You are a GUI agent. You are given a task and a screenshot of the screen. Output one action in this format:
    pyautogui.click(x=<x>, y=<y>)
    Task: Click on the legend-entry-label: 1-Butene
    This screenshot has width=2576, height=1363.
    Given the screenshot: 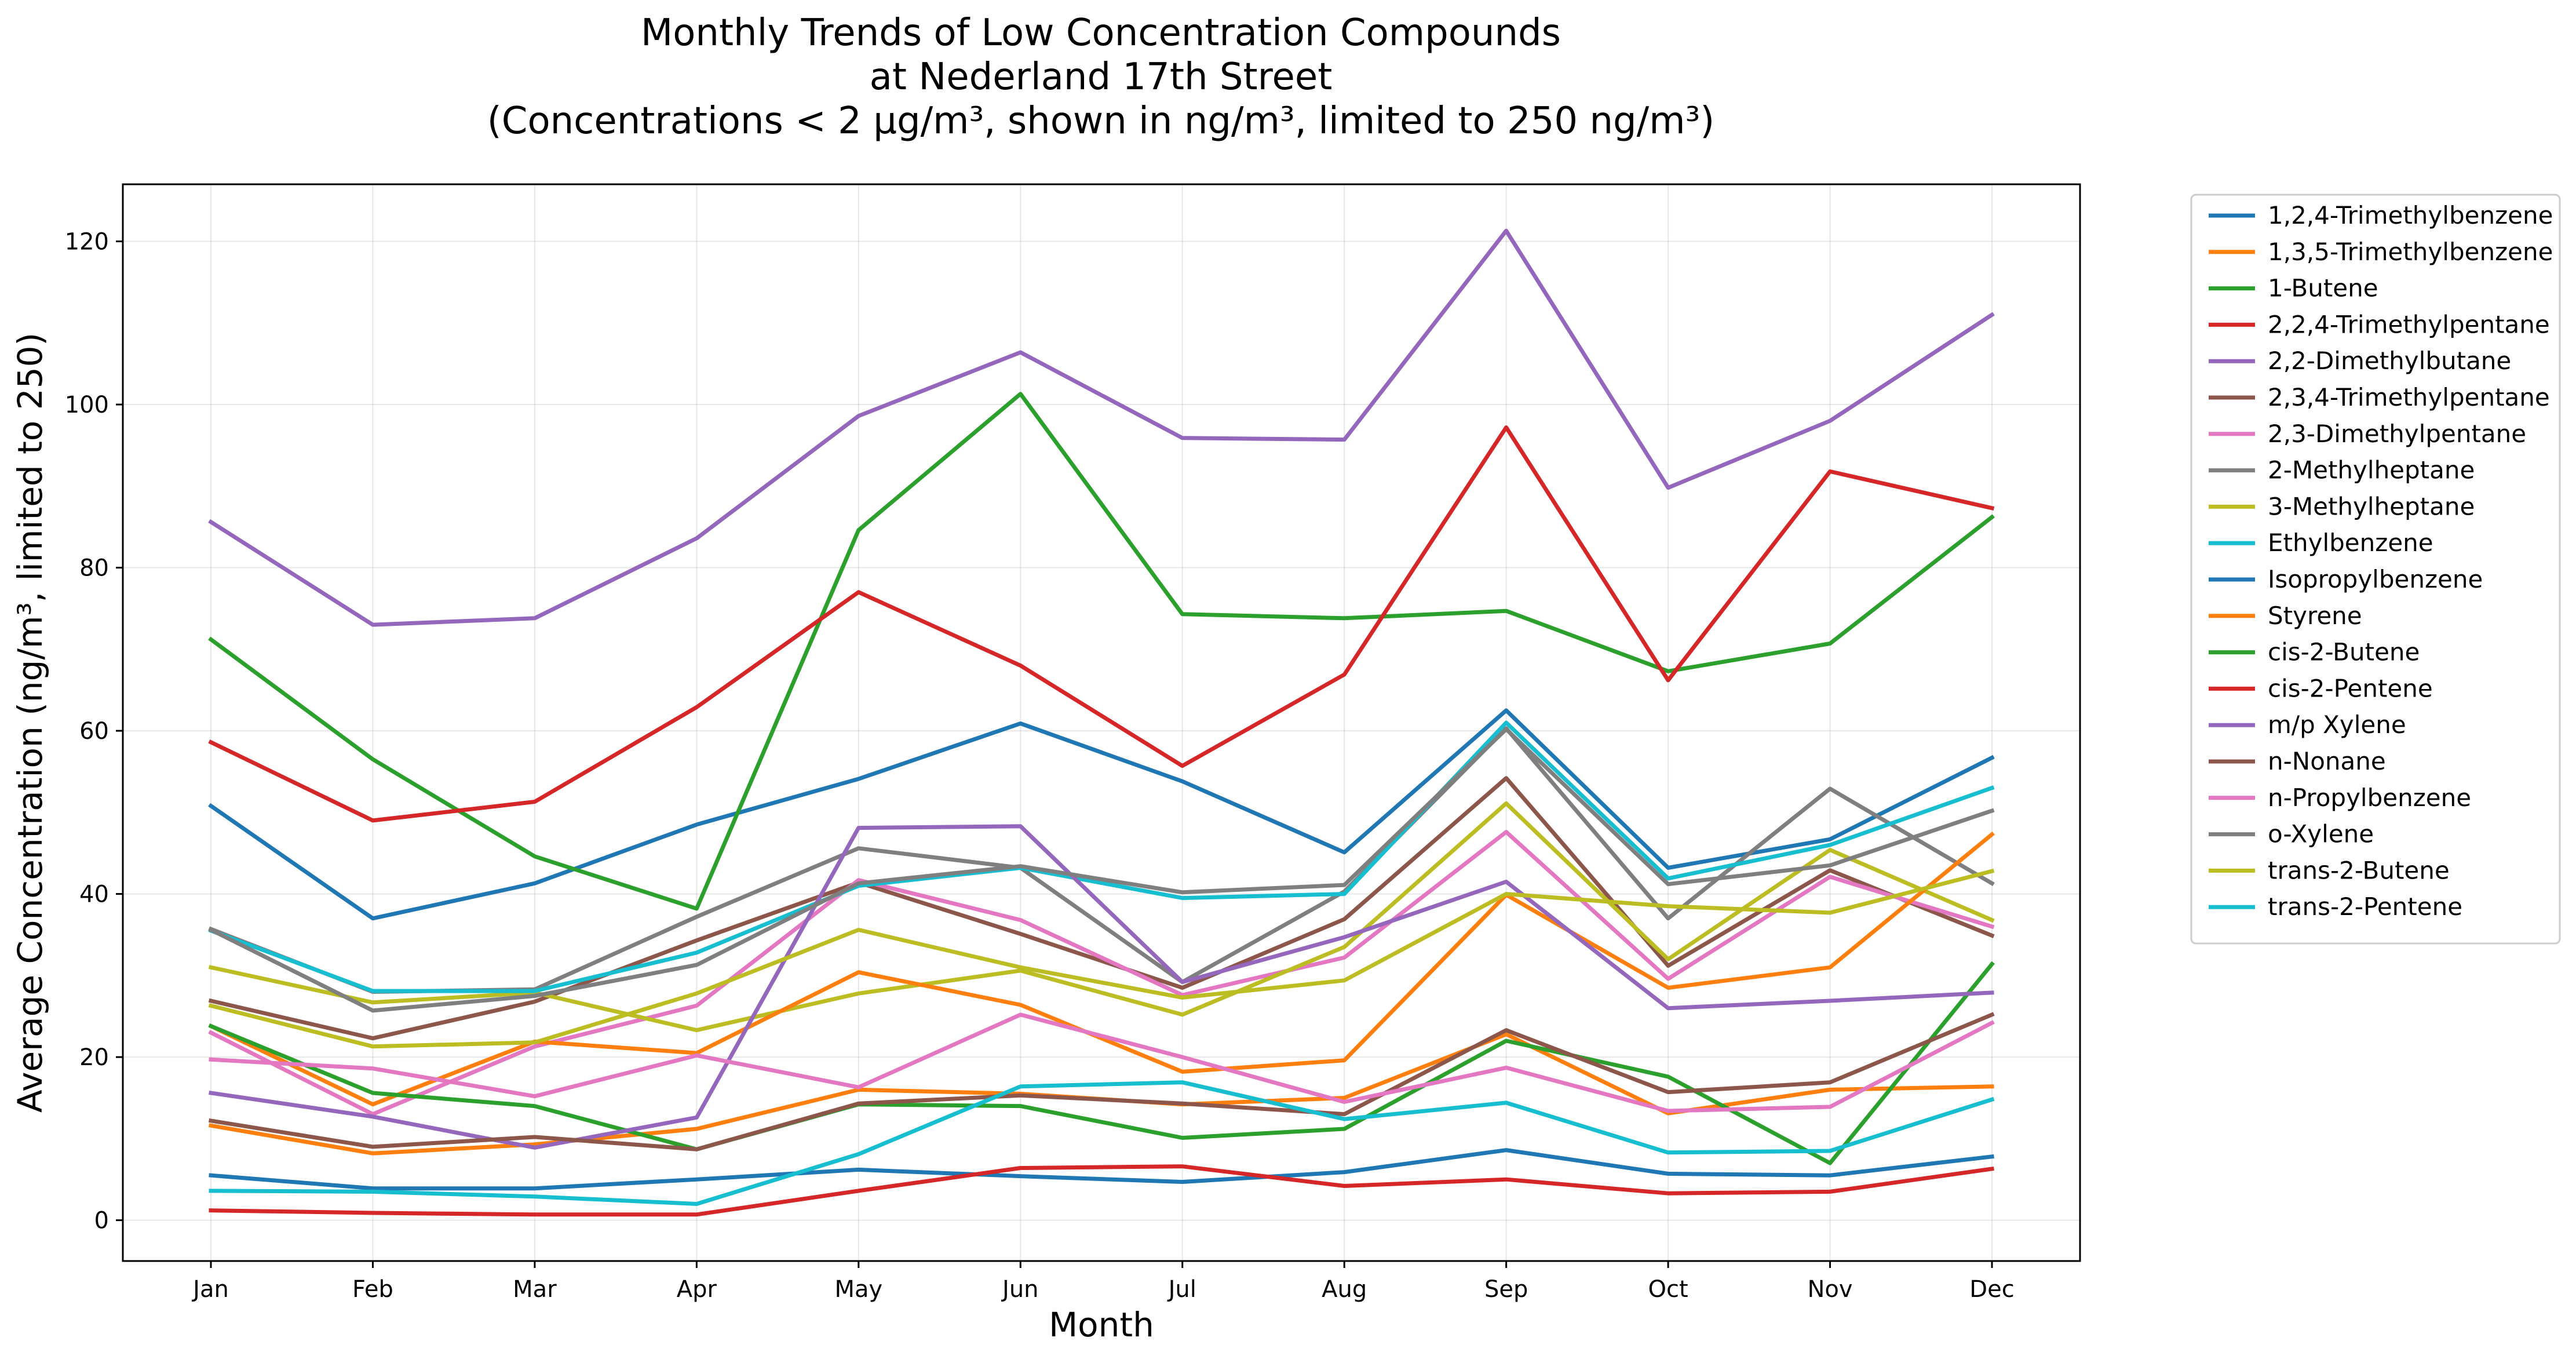 What is the action you would take?
    pyautogui.click(x=2323, y=288)
    